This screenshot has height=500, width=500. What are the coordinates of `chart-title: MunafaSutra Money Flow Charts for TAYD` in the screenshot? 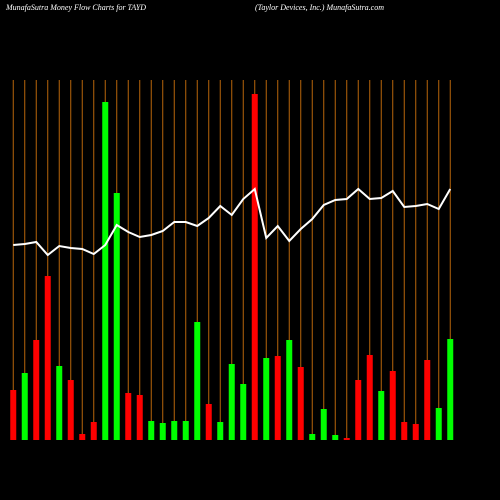 It's located at (75, 7).